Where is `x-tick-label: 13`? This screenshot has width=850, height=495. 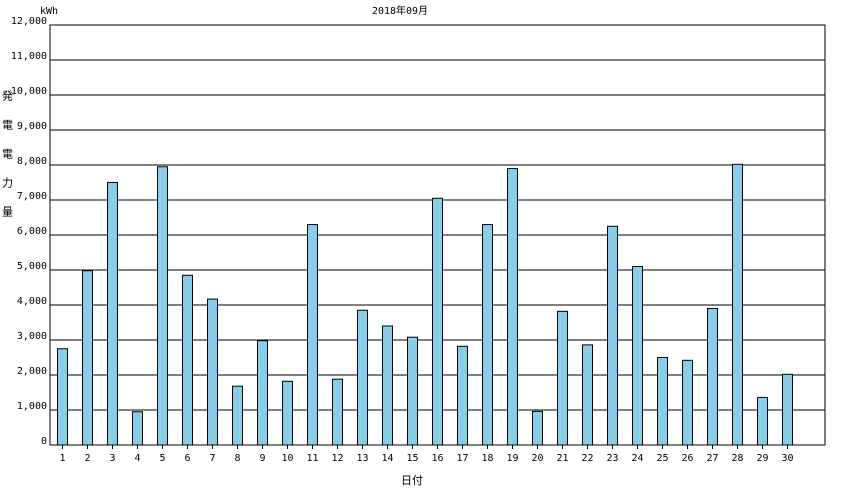
x-tick-label: 13 is located at coordinates (362, 458).